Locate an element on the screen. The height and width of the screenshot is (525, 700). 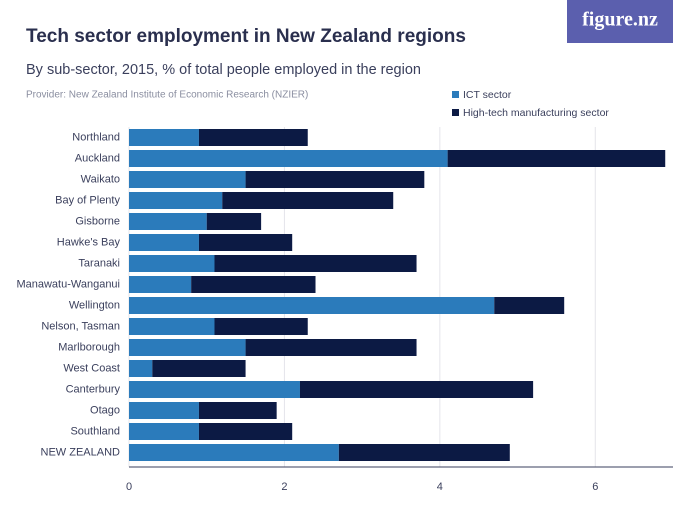
y-tick-label: Waikato is located at coordinates (100, 179).